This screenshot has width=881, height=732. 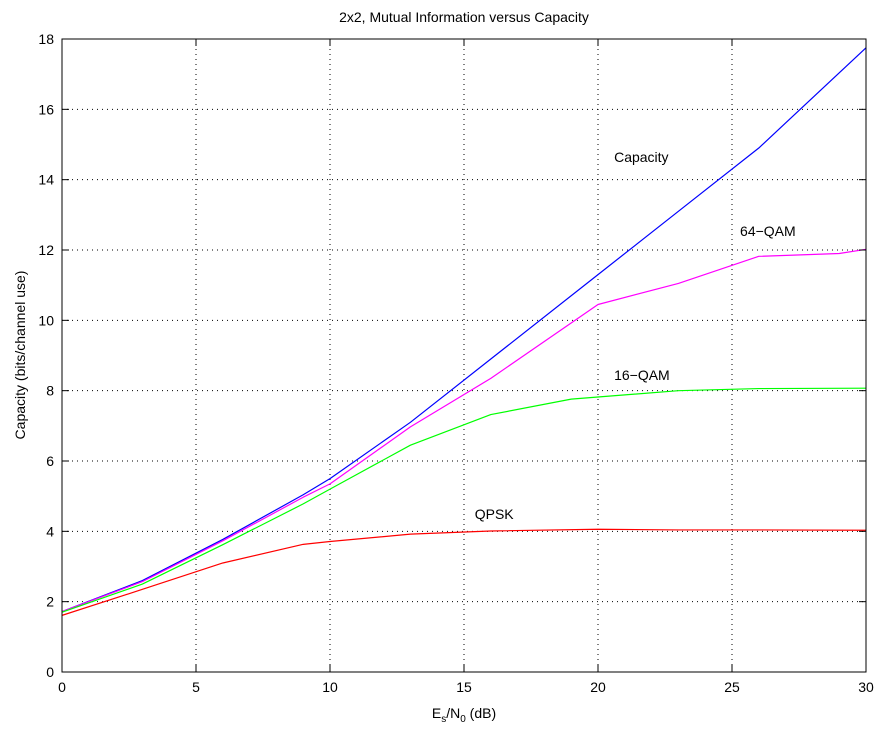 I want to click on series-annotation: 16−QAM, so click(x=642, y=375).